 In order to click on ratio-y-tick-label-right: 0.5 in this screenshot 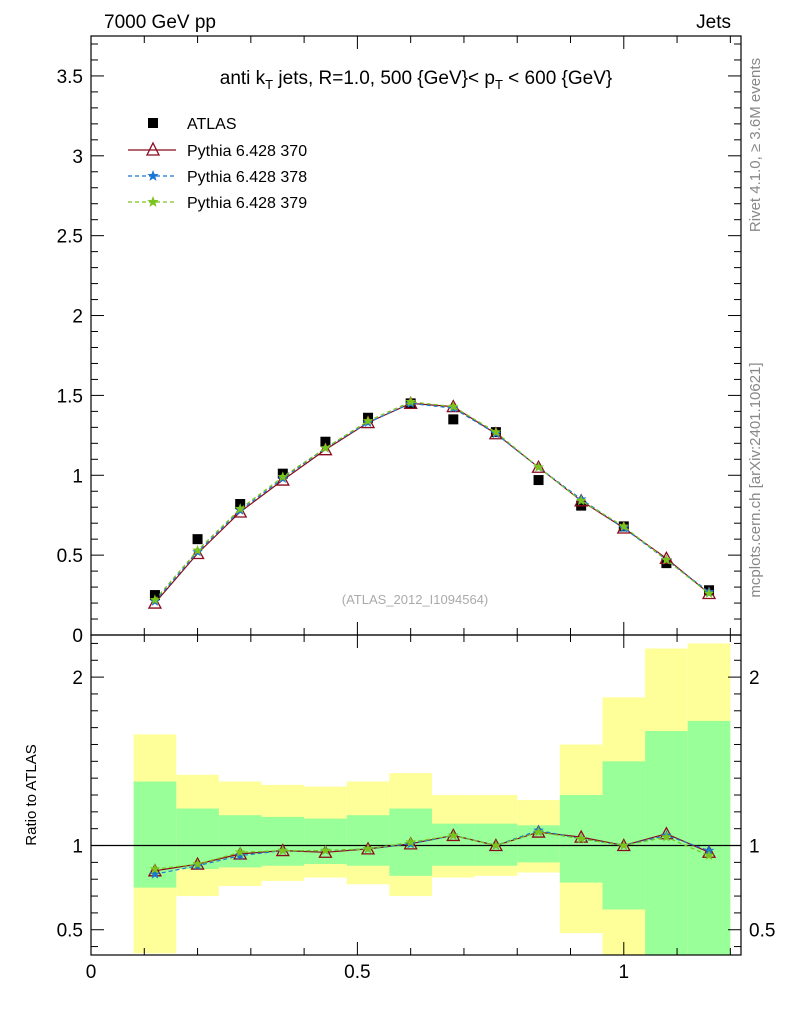, I will do `click(762, 931)`.